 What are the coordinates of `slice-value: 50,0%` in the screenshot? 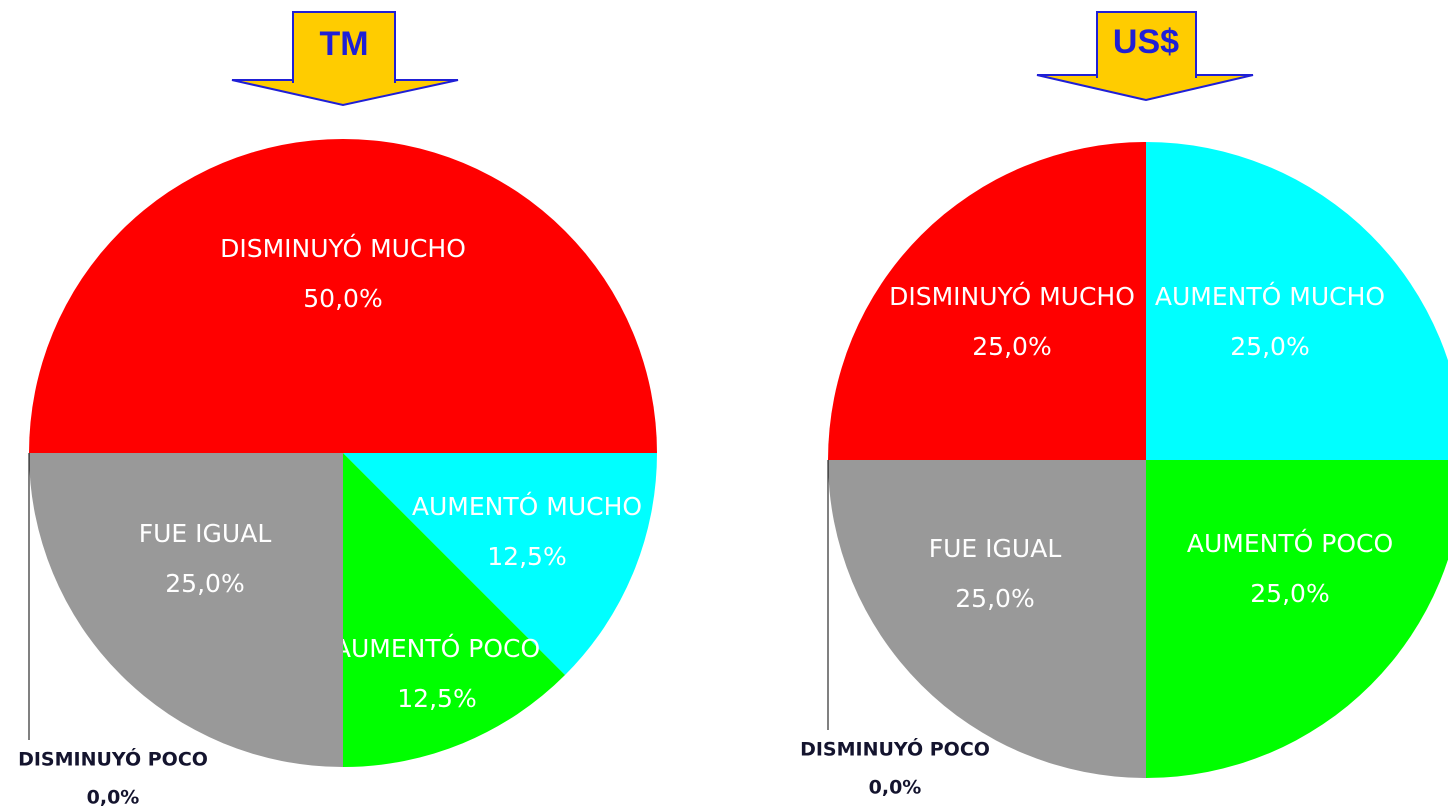 It's located at (342, 298).